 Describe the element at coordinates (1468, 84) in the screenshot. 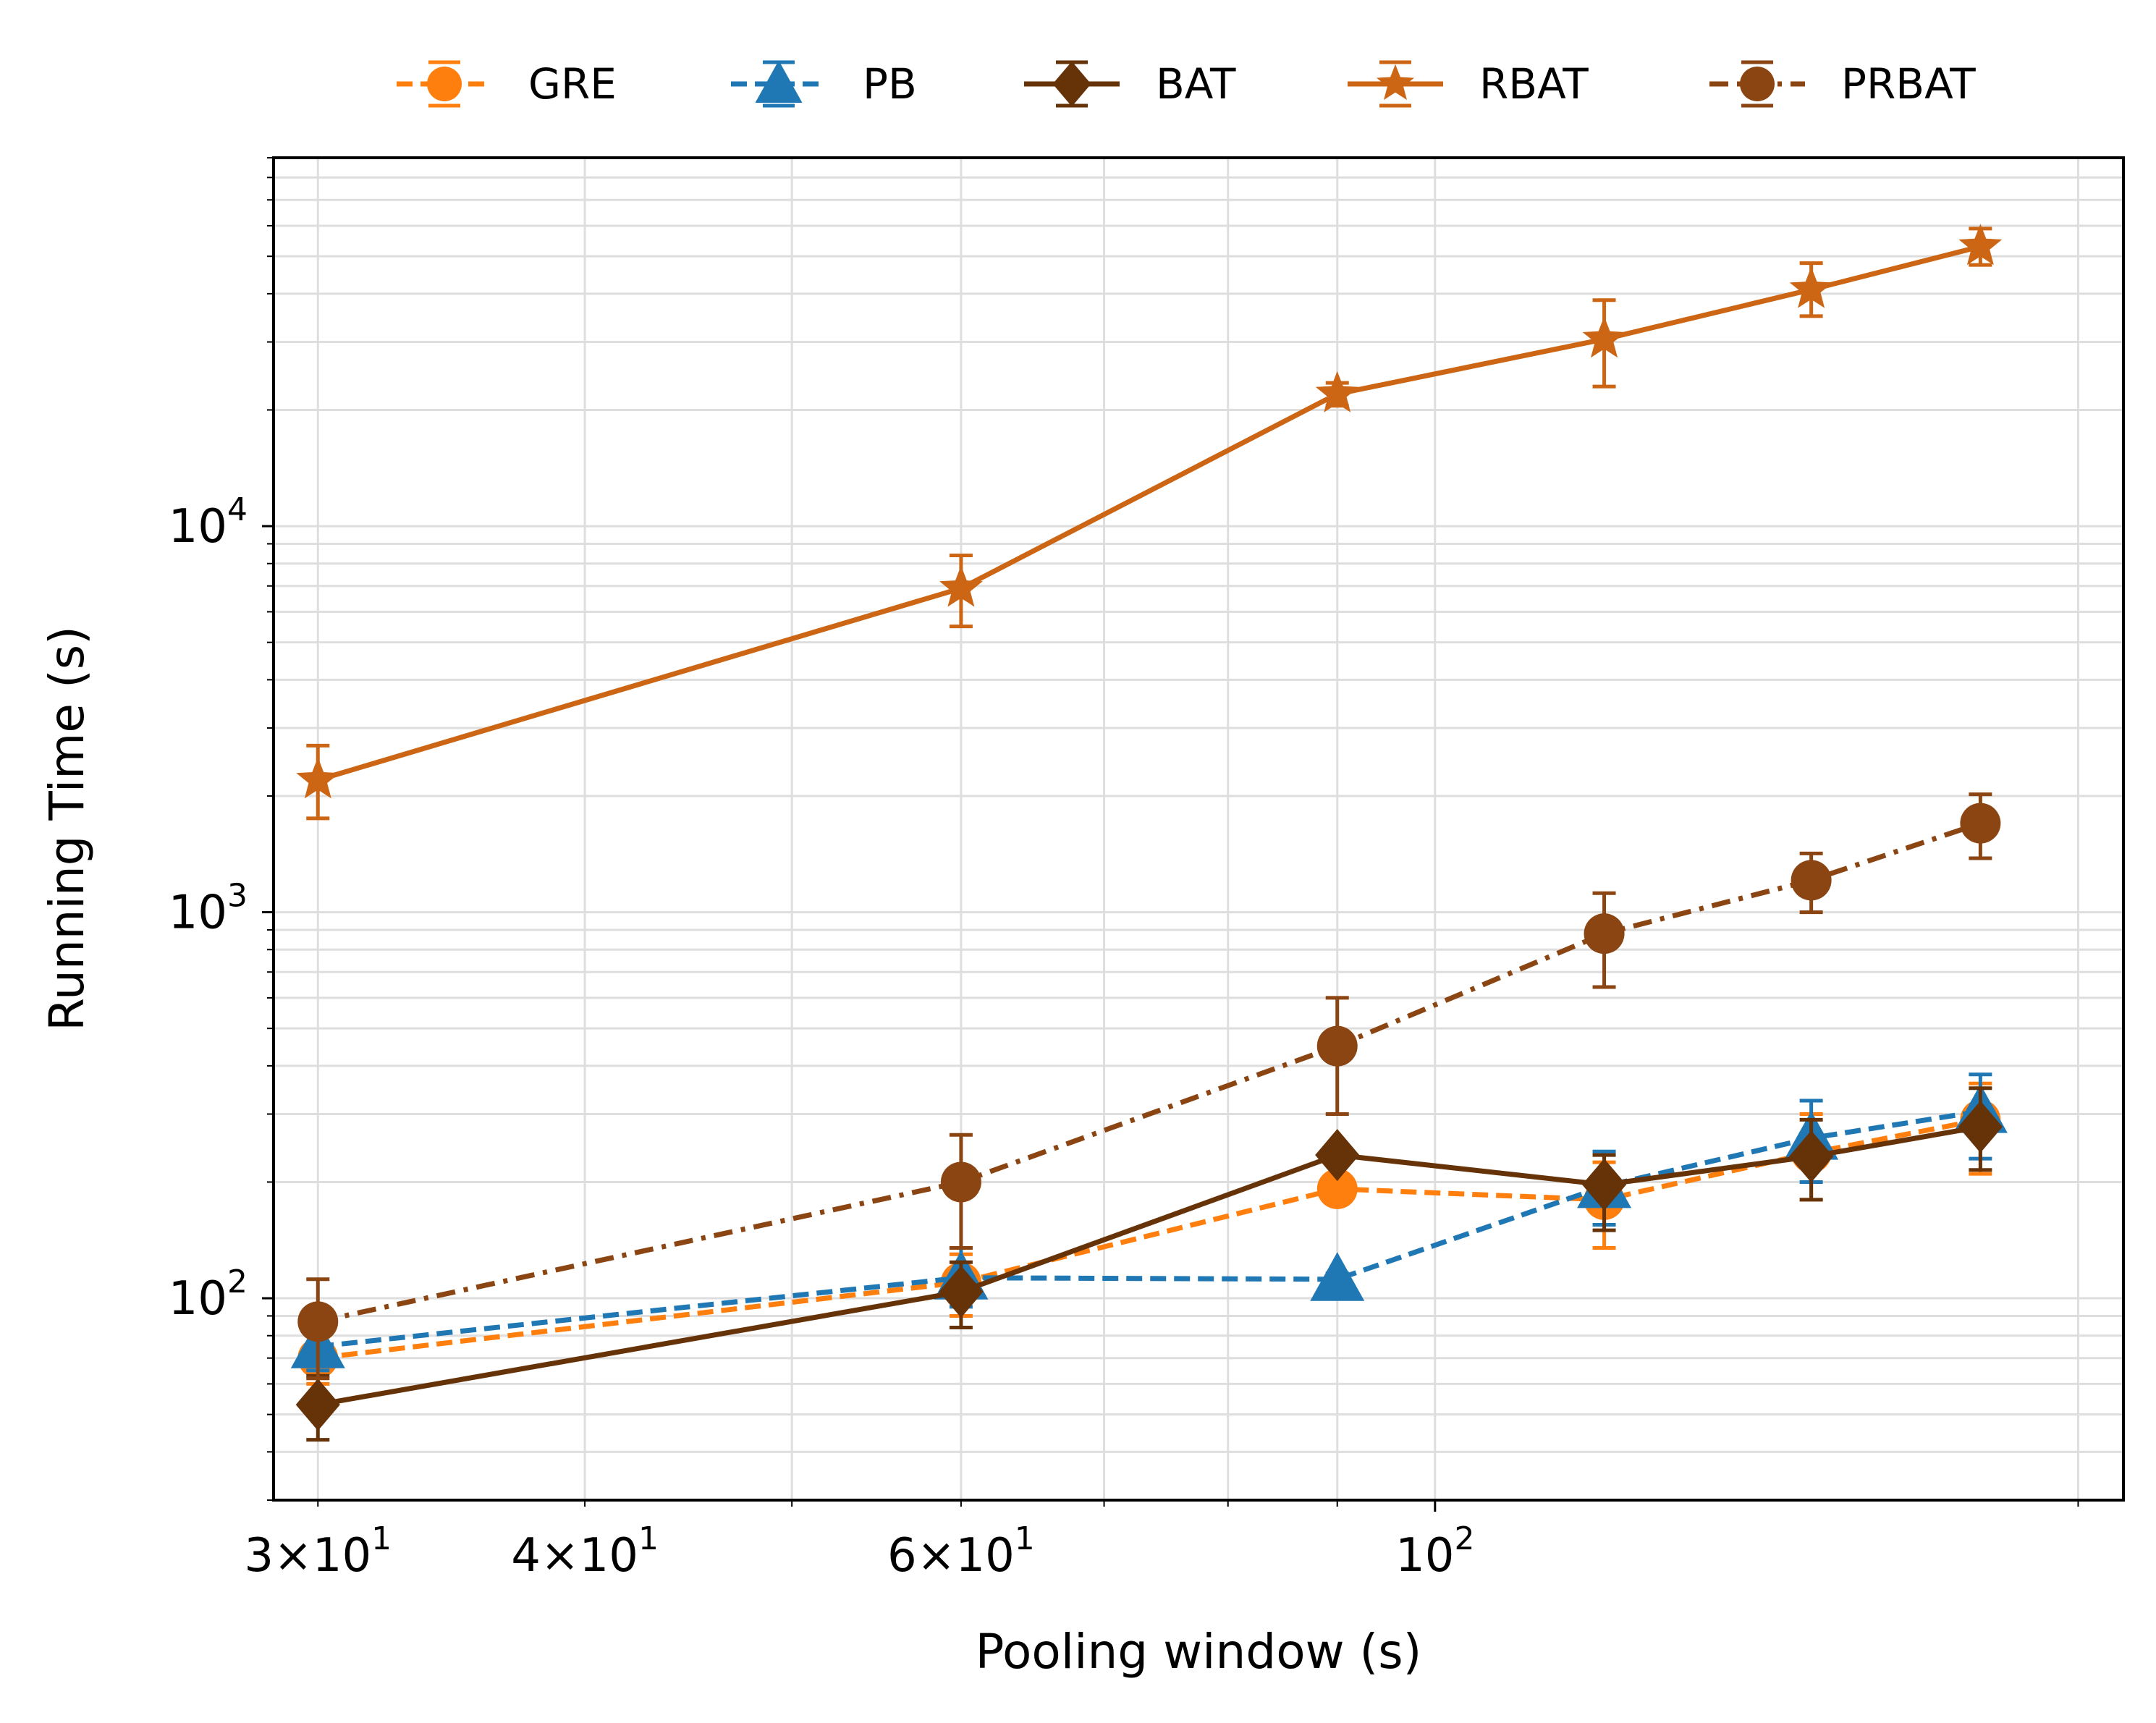

I see `legend-entry-rbat: RBAT` at that location.